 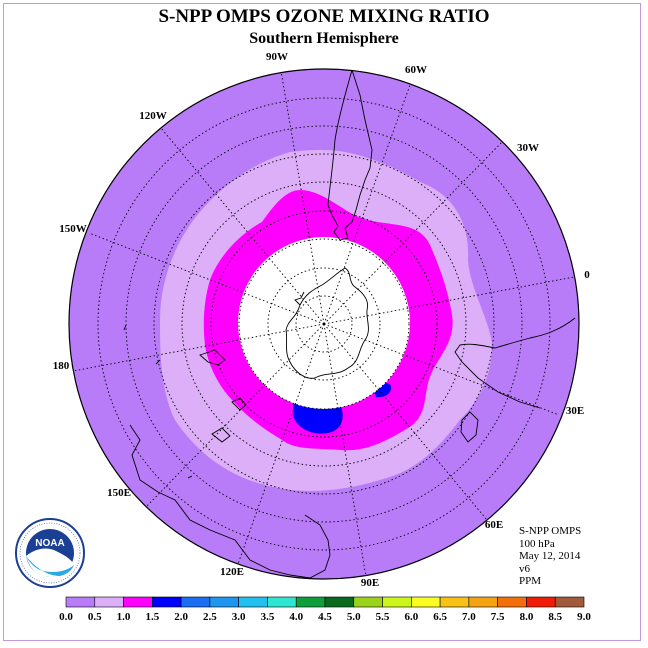 I want to click on legend-tick-label: 6.5, so click(x=440, y=617).